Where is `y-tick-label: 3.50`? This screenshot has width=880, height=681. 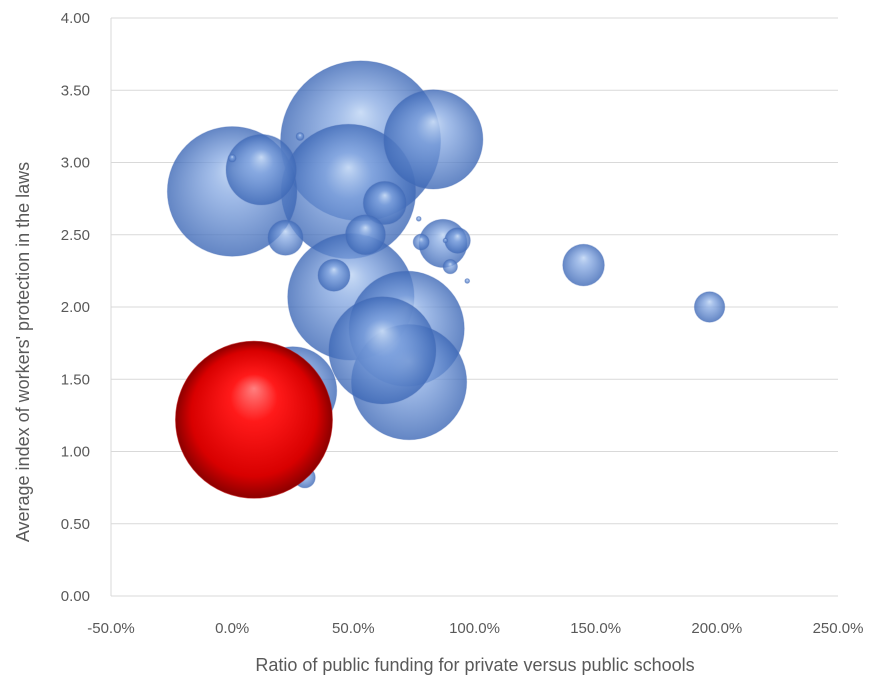 y-tick-label: 3.50 is located at coordinates (75, 90).